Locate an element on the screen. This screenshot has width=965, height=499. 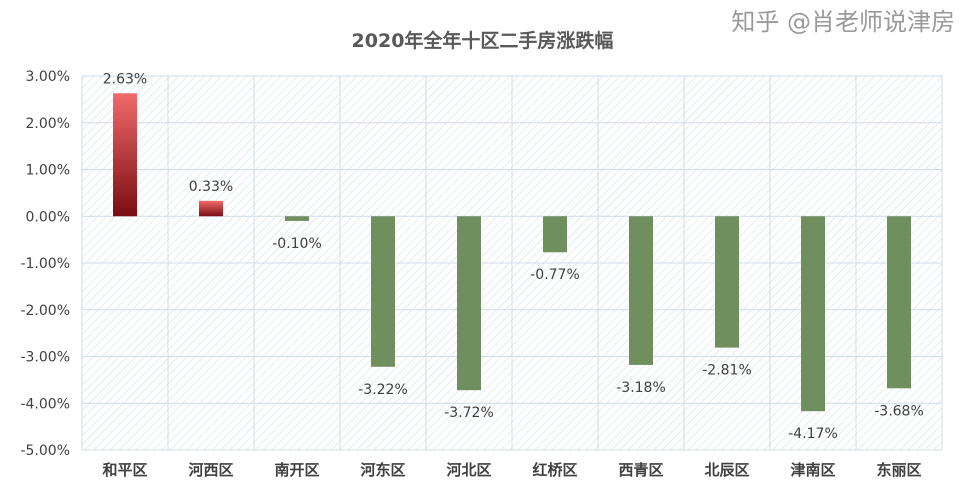
data-label: -0.77% is located at coordinates (555, 275).